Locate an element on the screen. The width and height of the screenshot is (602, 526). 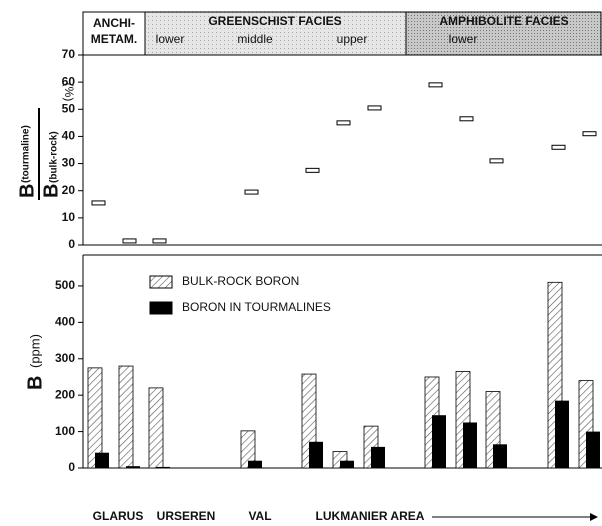
y-tick-label: 10 is located at coordinates (69, 217).